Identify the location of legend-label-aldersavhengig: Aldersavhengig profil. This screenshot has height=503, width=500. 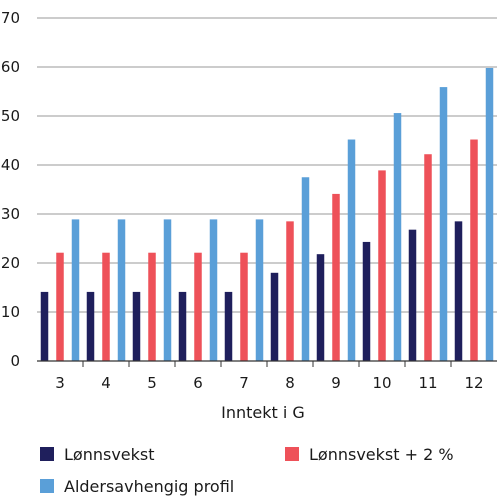
(149, 486).